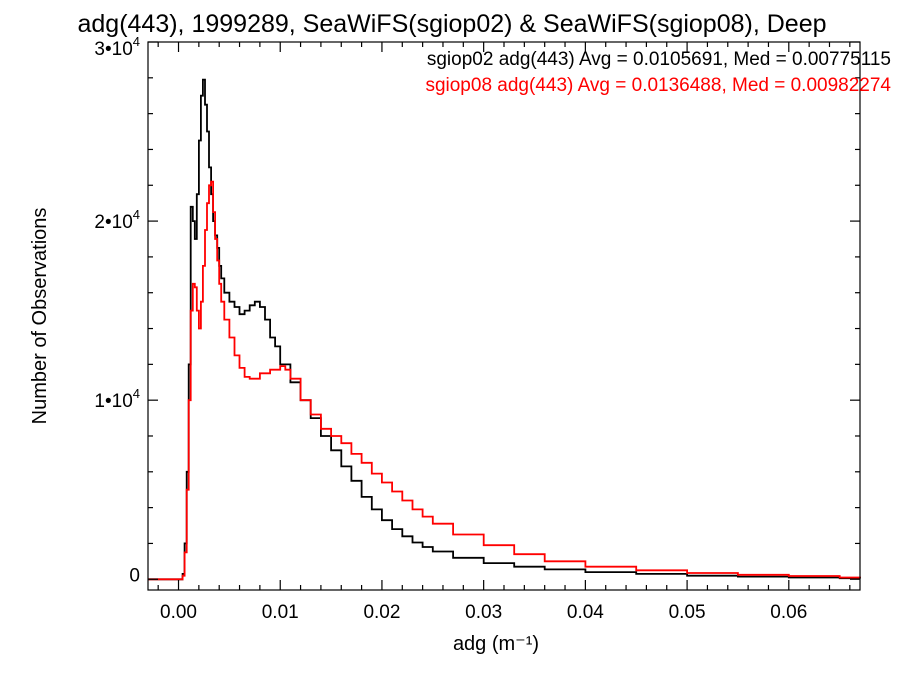 This screenshot has width=900, height=675. Describe the element at coordinates (687, 612) in the screenshot. I see `x-tick-label: 0.05` at that location.